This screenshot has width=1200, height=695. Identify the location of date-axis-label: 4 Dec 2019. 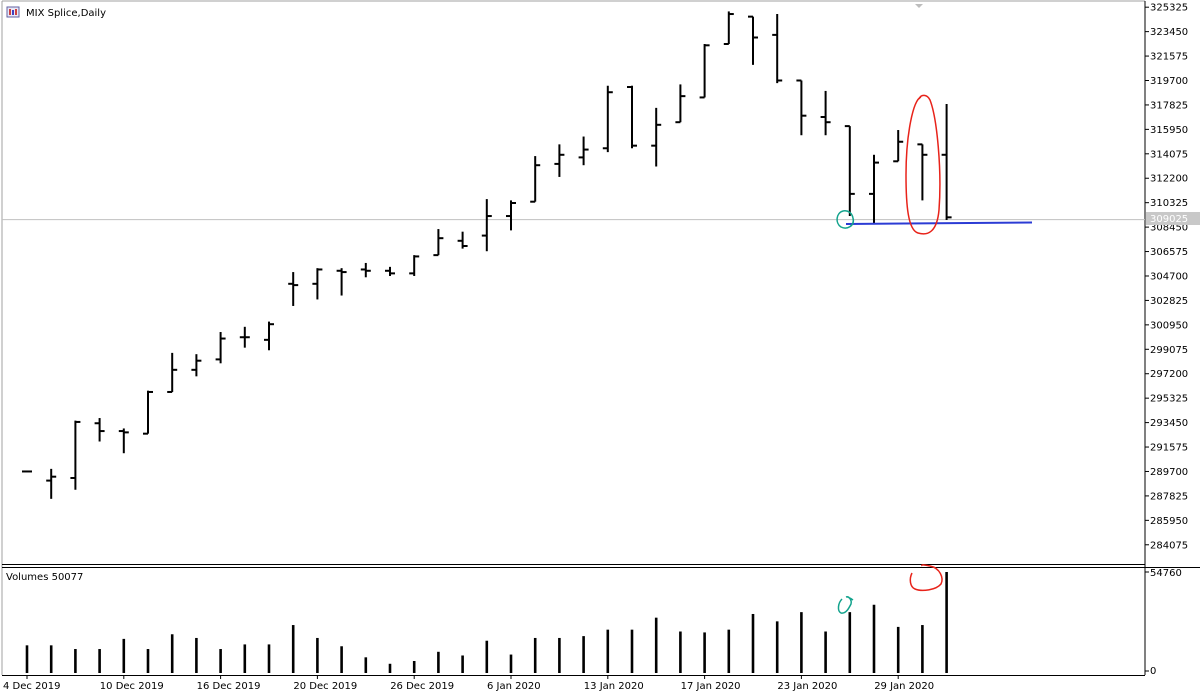
(32, 686).